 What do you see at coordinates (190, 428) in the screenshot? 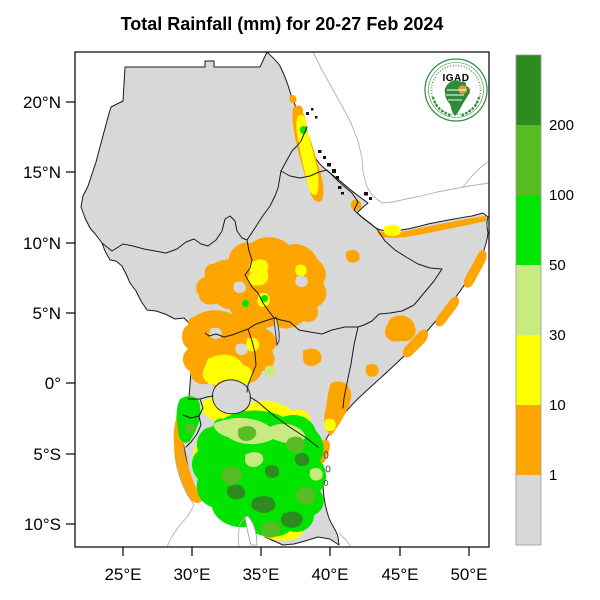
I see `rain-patch-burundi-mid` at bounding box center [190, 428].